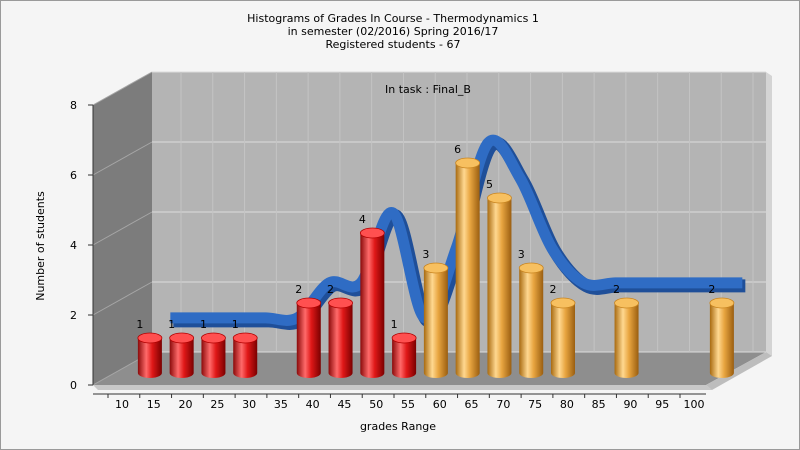 The image size is (800, 450). I want to click on x-tick-label-8: 50, so click(376, 404).